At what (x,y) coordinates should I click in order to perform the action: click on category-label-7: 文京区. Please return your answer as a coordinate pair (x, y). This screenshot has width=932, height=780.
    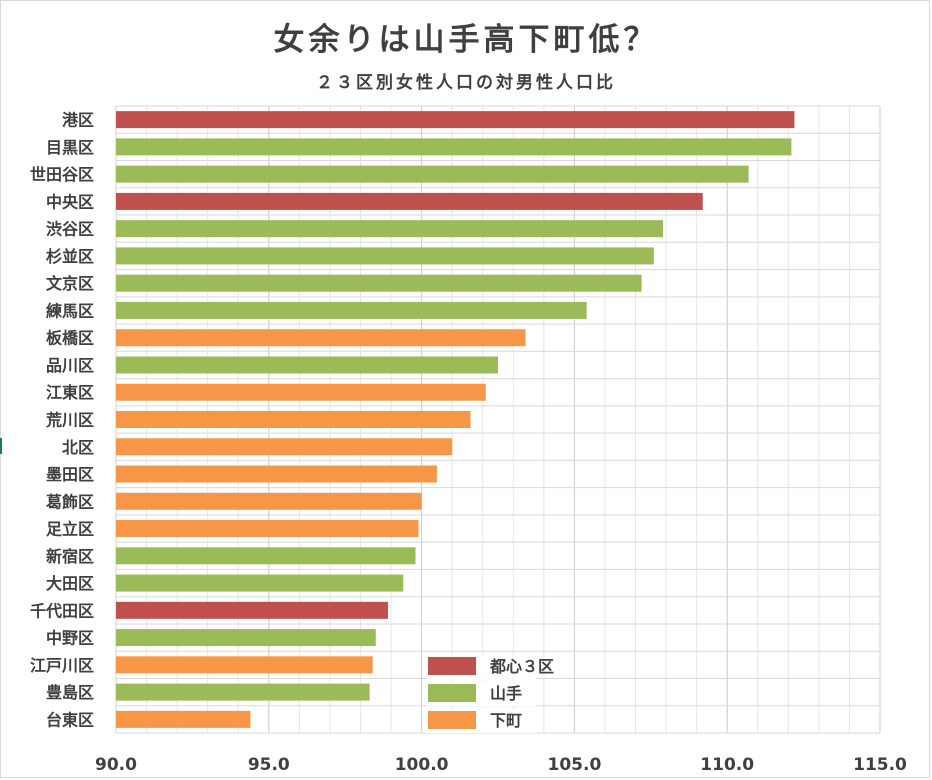
    Looking at the image, I should click on (70, 283).